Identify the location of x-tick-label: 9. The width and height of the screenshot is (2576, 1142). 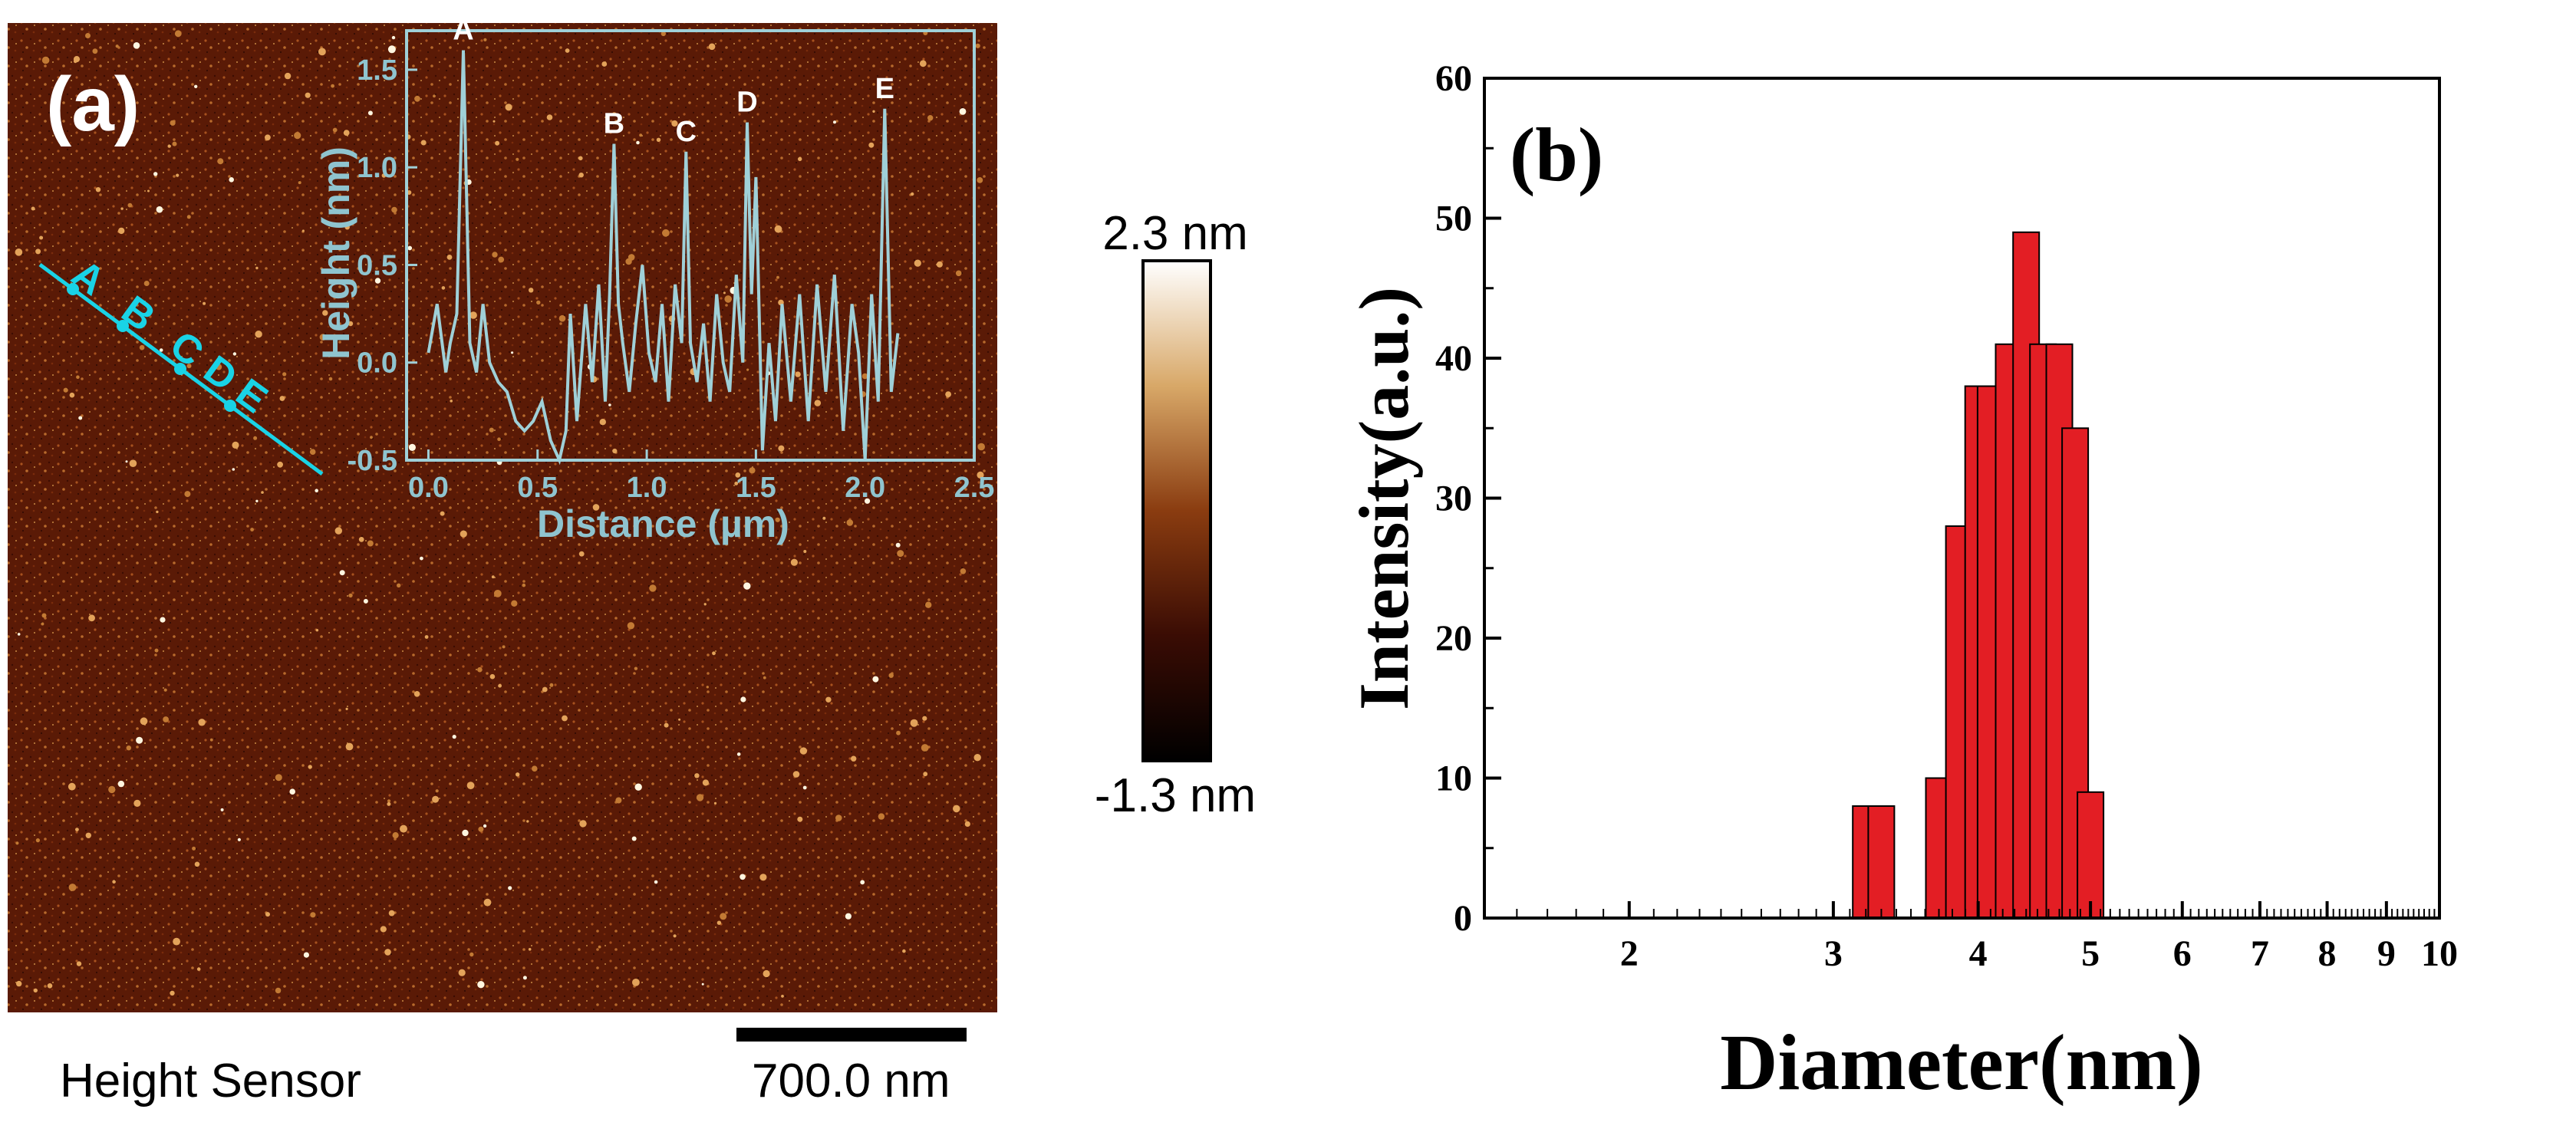
(2386, 954).